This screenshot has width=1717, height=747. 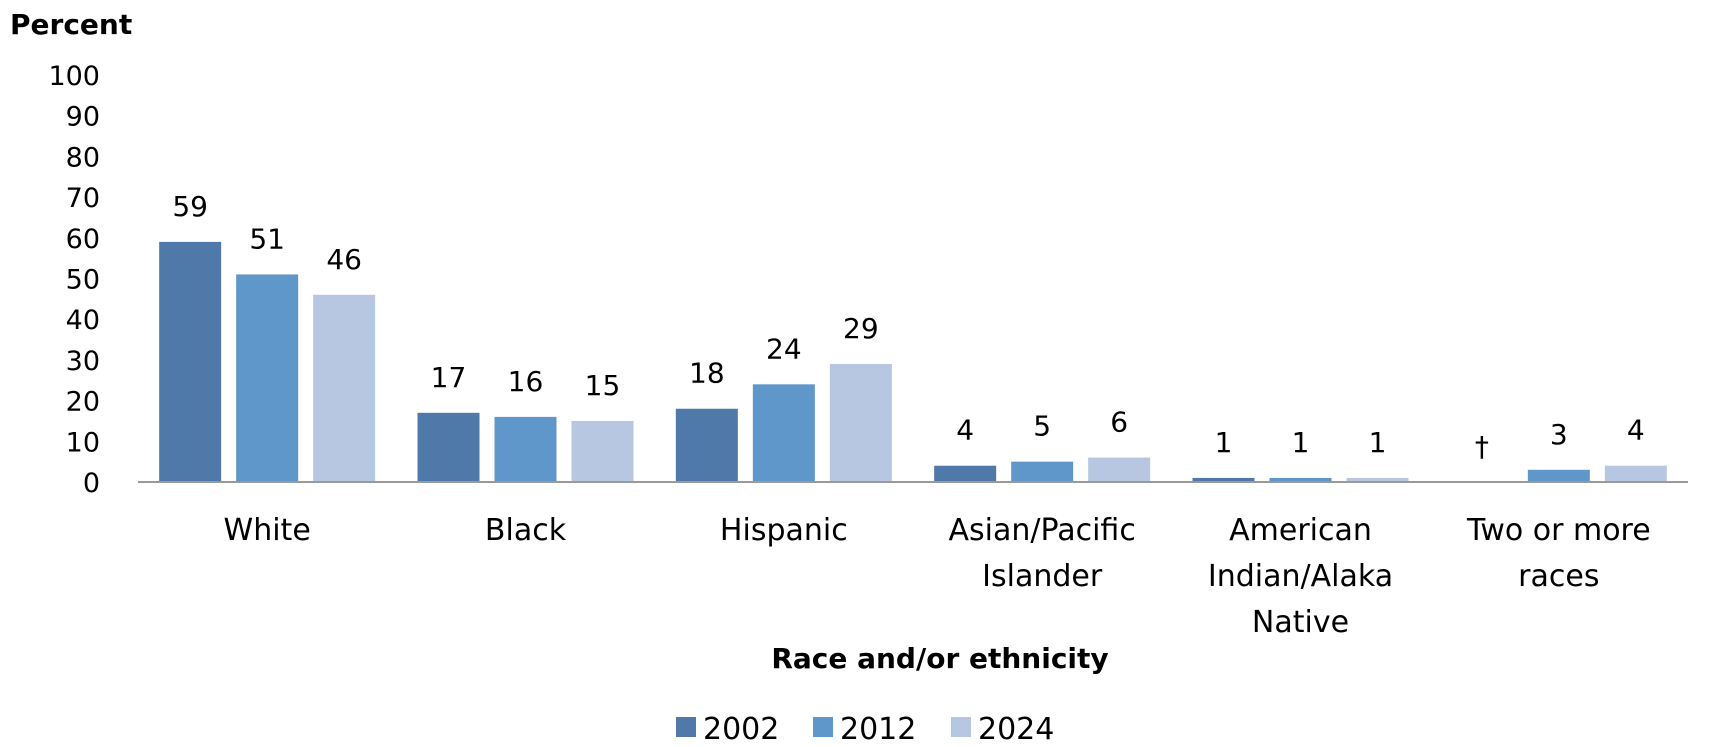 What do you see at coordinates (1042, 426) in the screenshot?
I see `data-label: 5` at bounding box center [1042, 426].